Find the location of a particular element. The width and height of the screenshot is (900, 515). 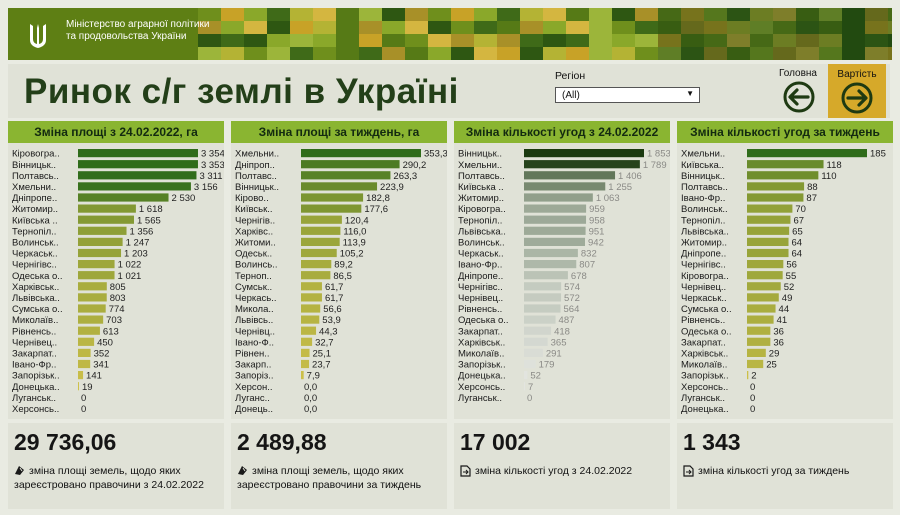

region-filter-select: (All) ▼ is located at coordinates (627, 95).